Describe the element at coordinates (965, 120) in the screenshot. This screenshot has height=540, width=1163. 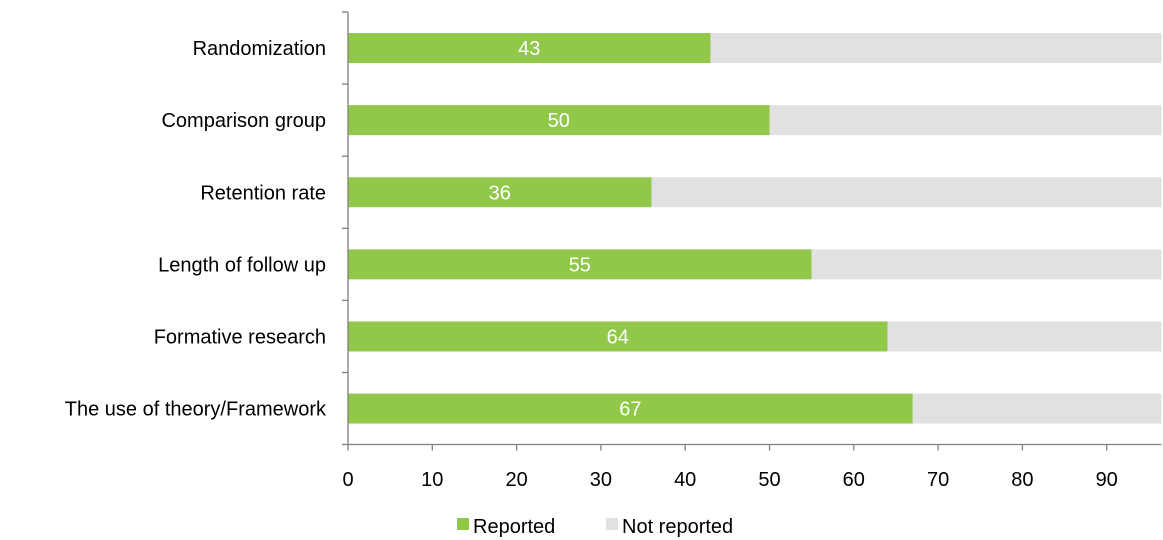
I see `bar-not-reported-comparison-group` at that location.